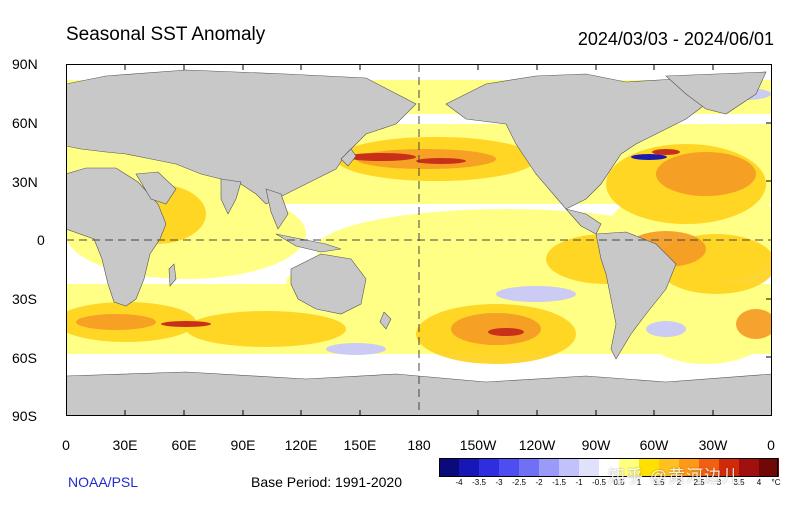 This screenshot has width=800, height=510. Describe the element at coordinates (583, 221) in the screenshot. I see `central-america-landmass` at that location.